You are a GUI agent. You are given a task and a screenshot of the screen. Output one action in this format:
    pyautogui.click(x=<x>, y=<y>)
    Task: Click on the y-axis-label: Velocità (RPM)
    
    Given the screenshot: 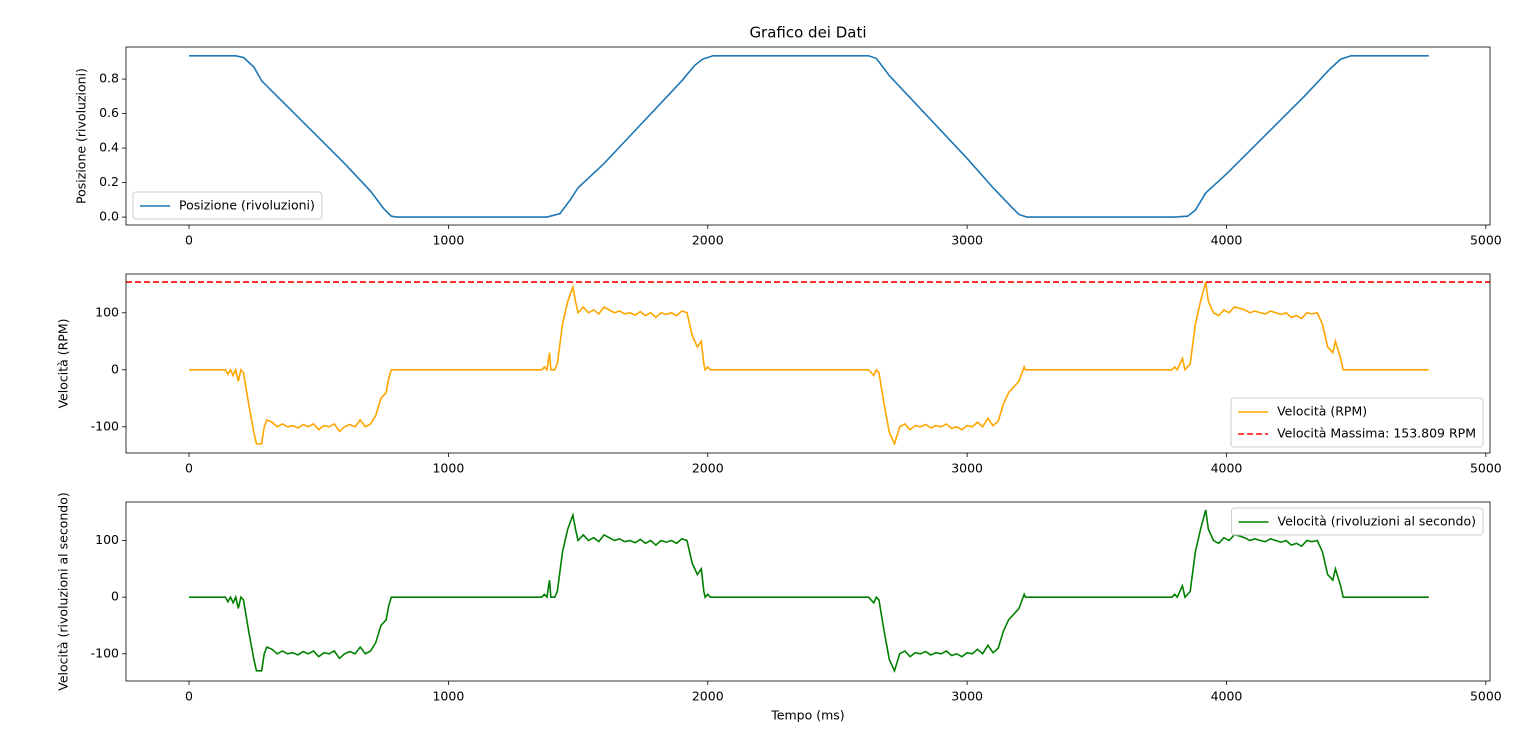 What is the action you would take?
    pyautogui.click(x=63, y=363)
    